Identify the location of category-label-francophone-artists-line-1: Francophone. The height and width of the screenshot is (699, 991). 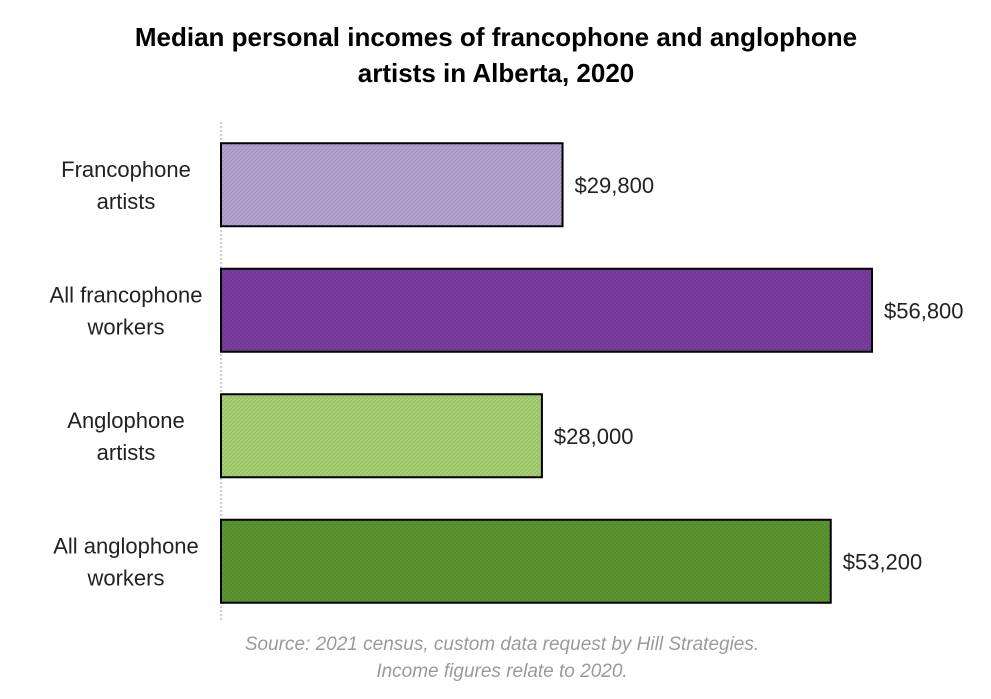
(126, 169).